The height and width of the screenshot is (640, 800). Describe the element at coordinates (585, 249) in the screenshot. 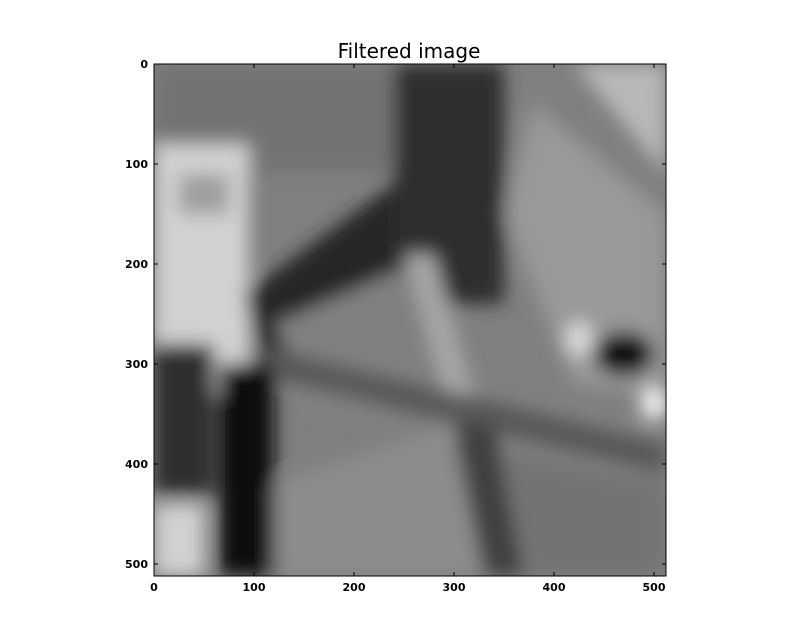

I see `image-region-right-panel` at that location.